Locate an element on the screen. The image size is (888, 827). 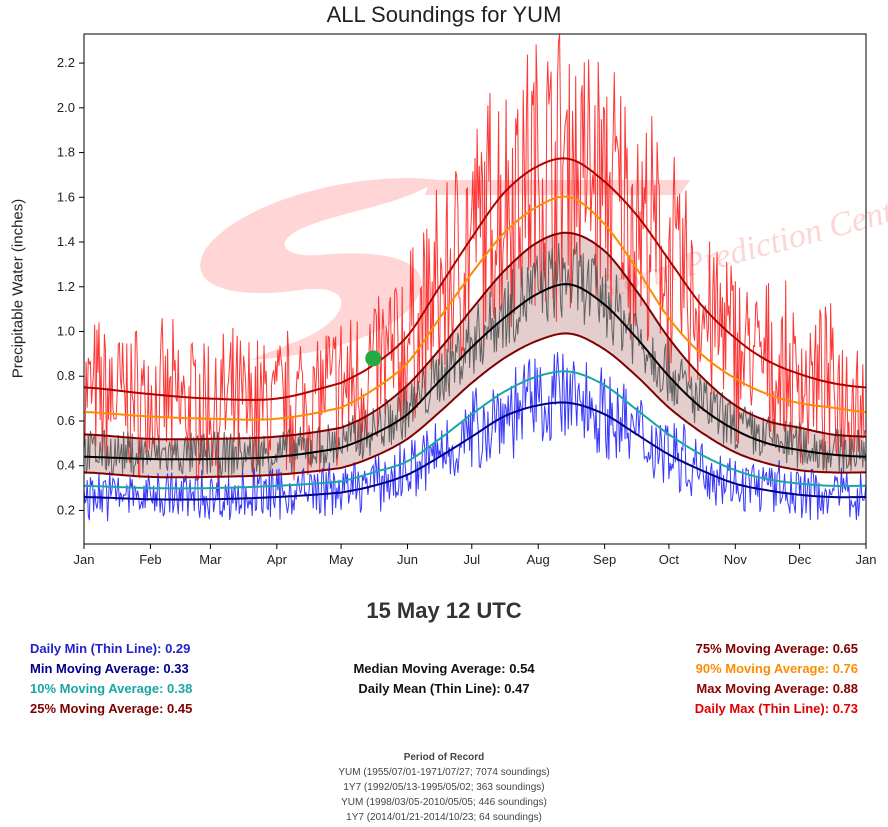
stat-daily-max: Daily Max (Thin Line): 0.73 is located at coordinates (776, 708).